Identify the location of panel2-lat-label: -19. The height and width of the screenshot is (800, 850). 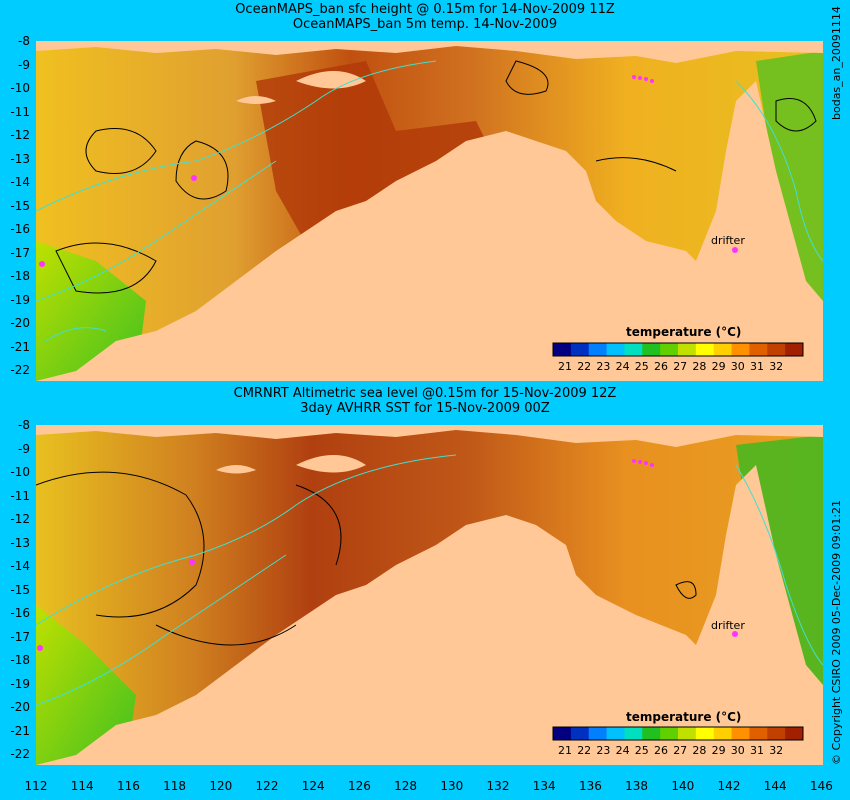
(20, 683).